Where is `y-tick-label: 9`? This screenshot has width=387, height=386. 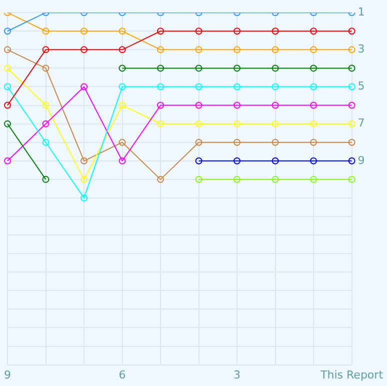
y-tick-label: 9 is located at coordinates (361, 160).